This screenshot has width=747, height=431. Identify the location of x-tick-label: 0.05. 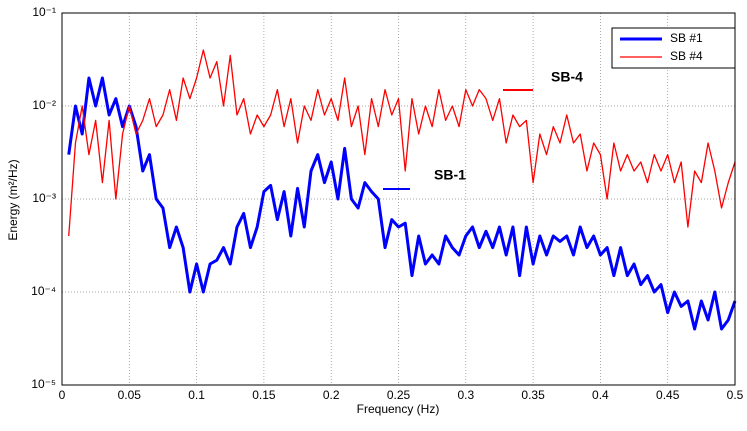
(130, 395).